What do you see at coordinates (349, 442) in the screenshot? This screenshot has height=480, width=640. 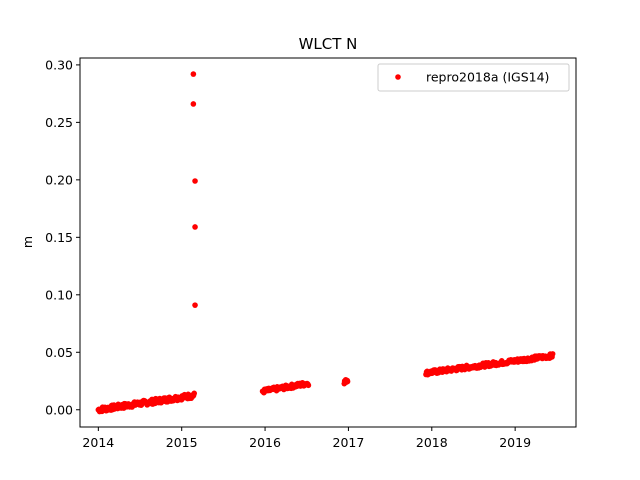 I see `x-tick-label: 2017` at bounding box center [349, 442].